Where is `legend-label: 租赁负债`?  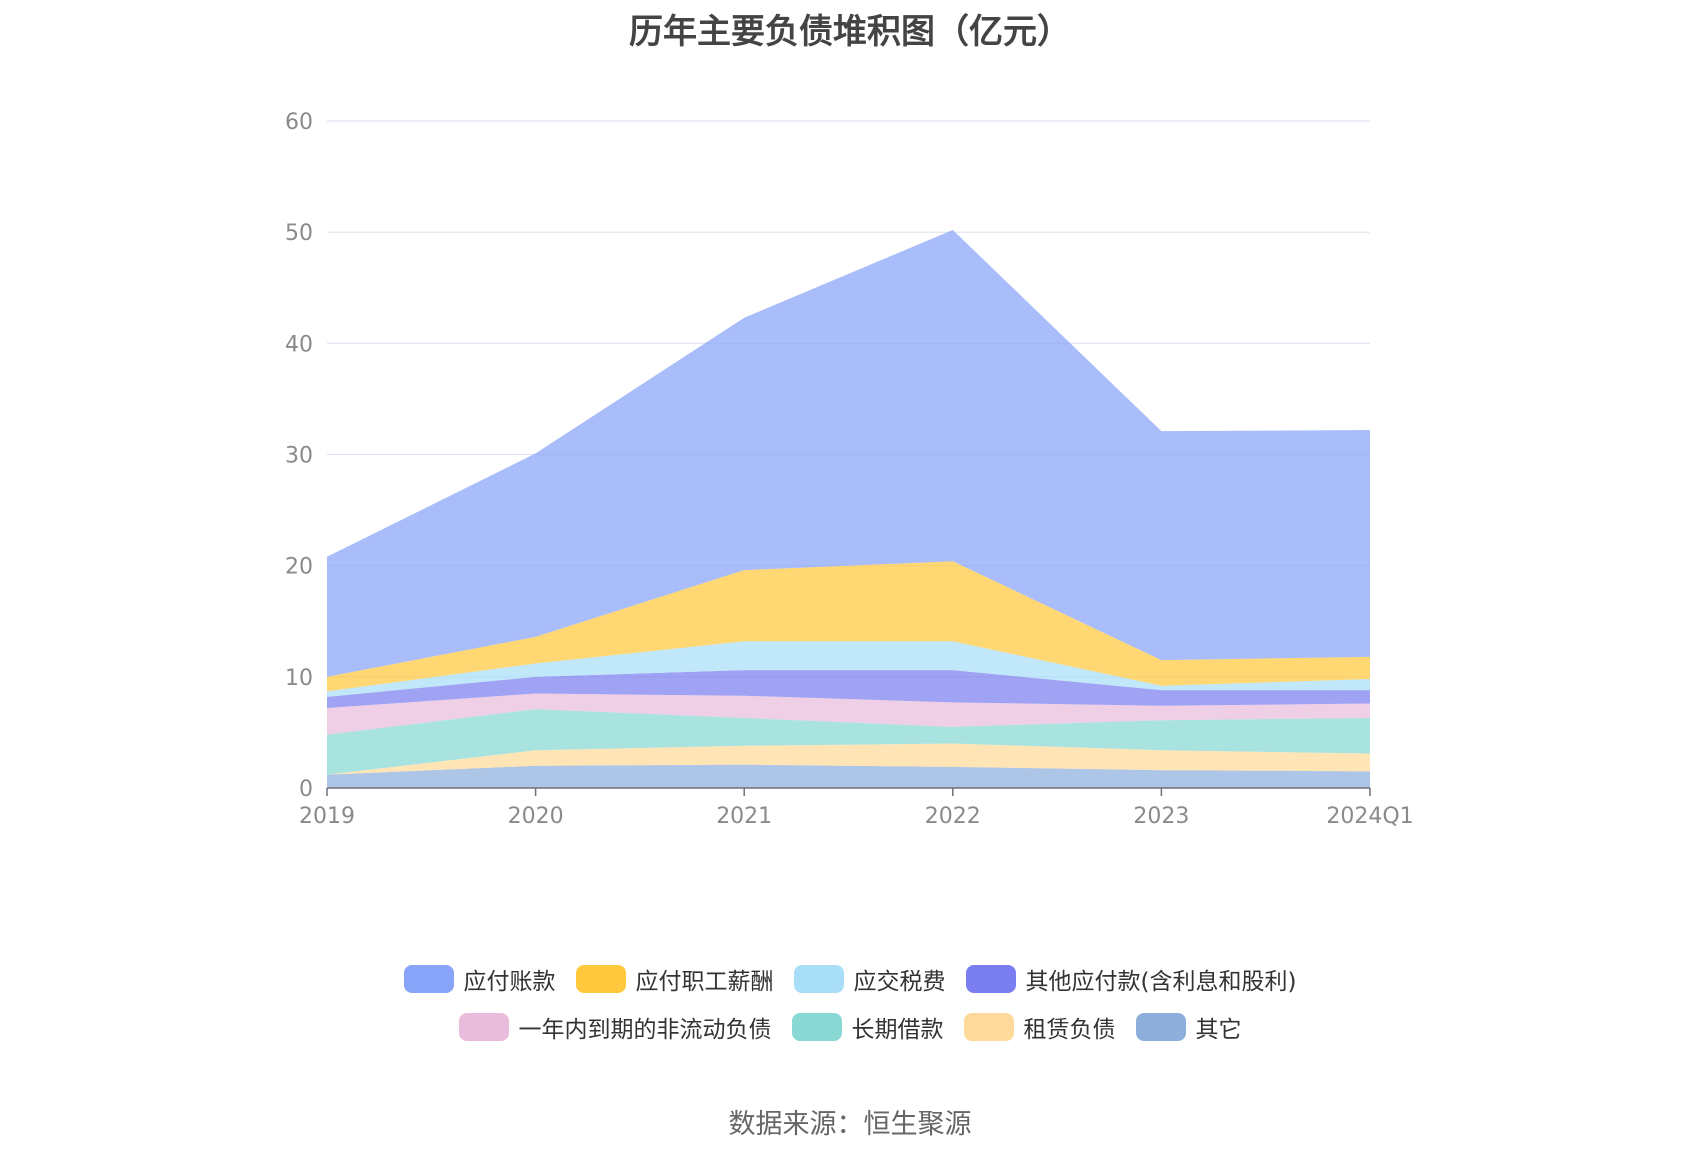 legend-label: 租赁负债 is located at coordinates (1069, 1030).